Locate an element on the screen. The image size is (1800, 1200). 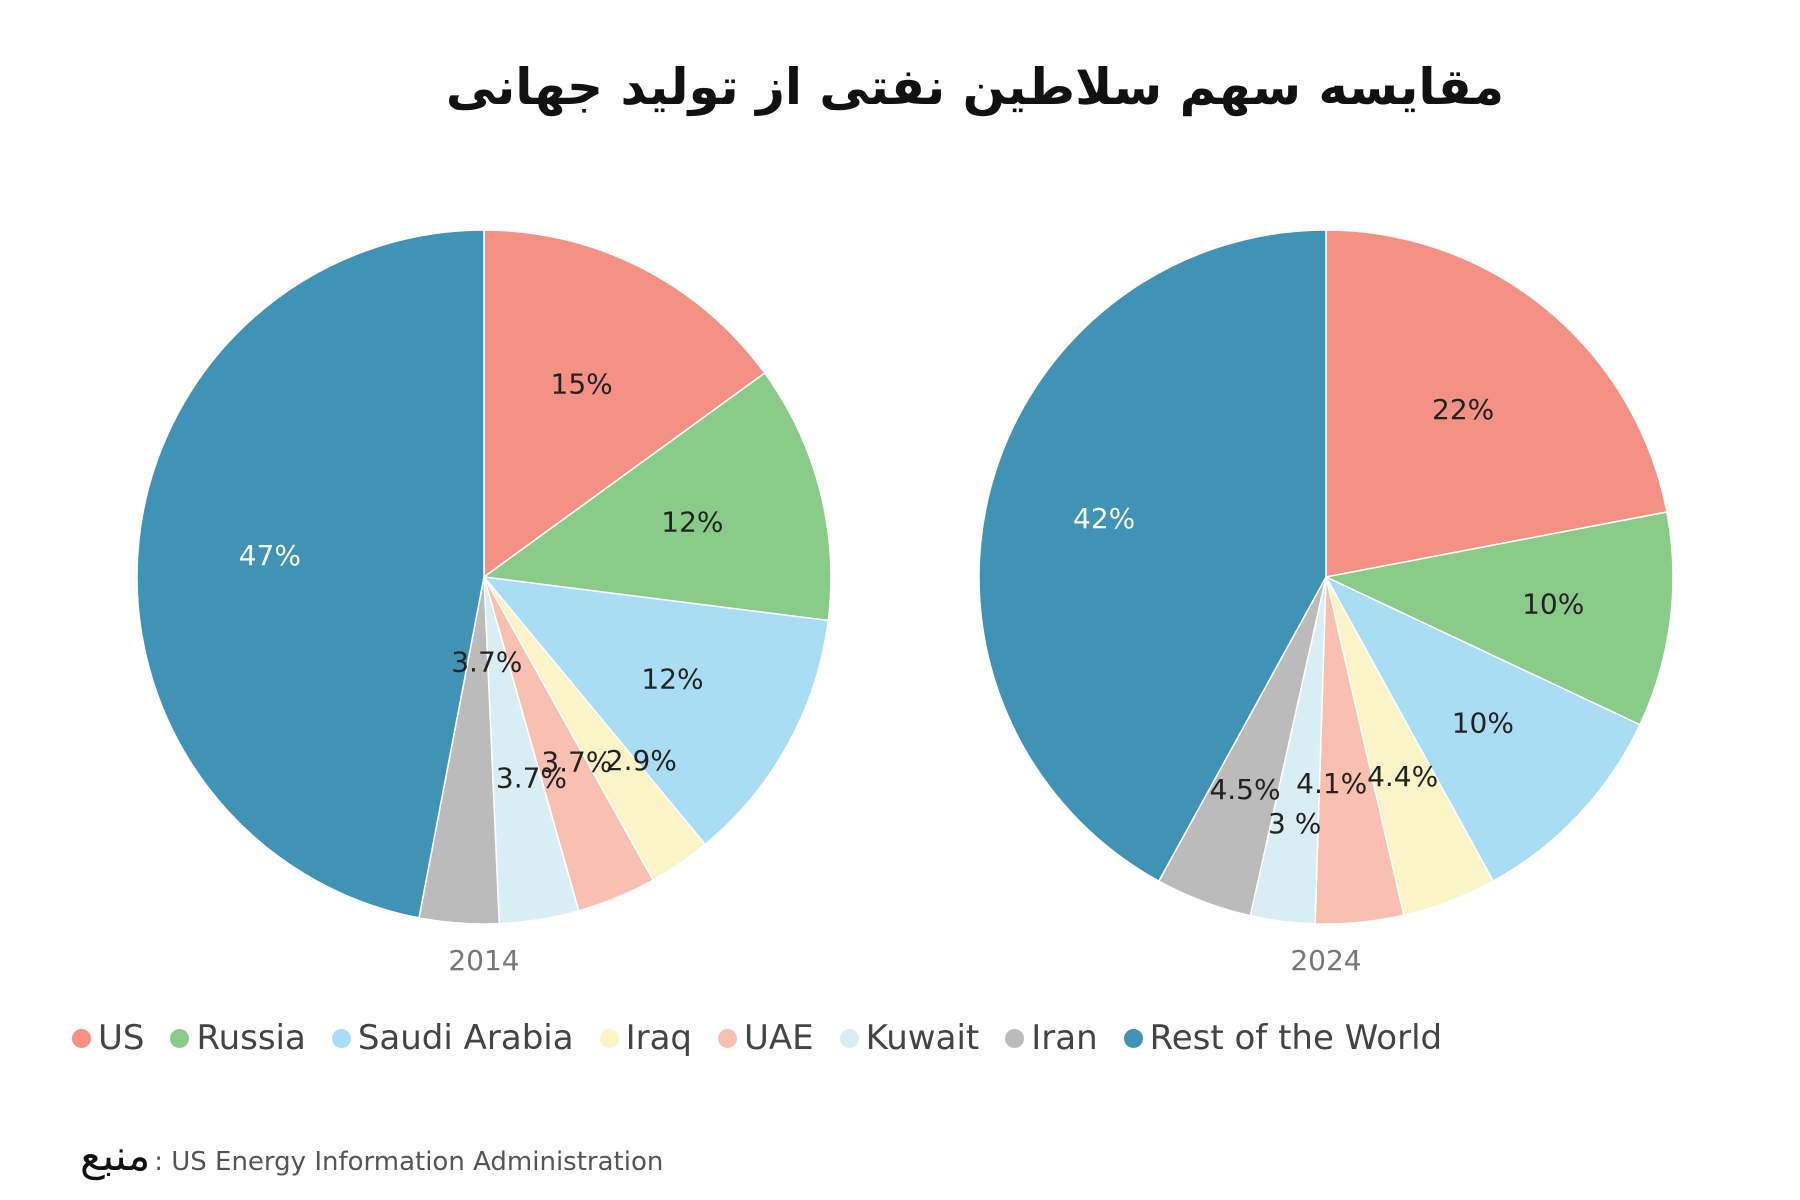
source-text: : US Energy Information Administration is located at coordinates (409, 1162).